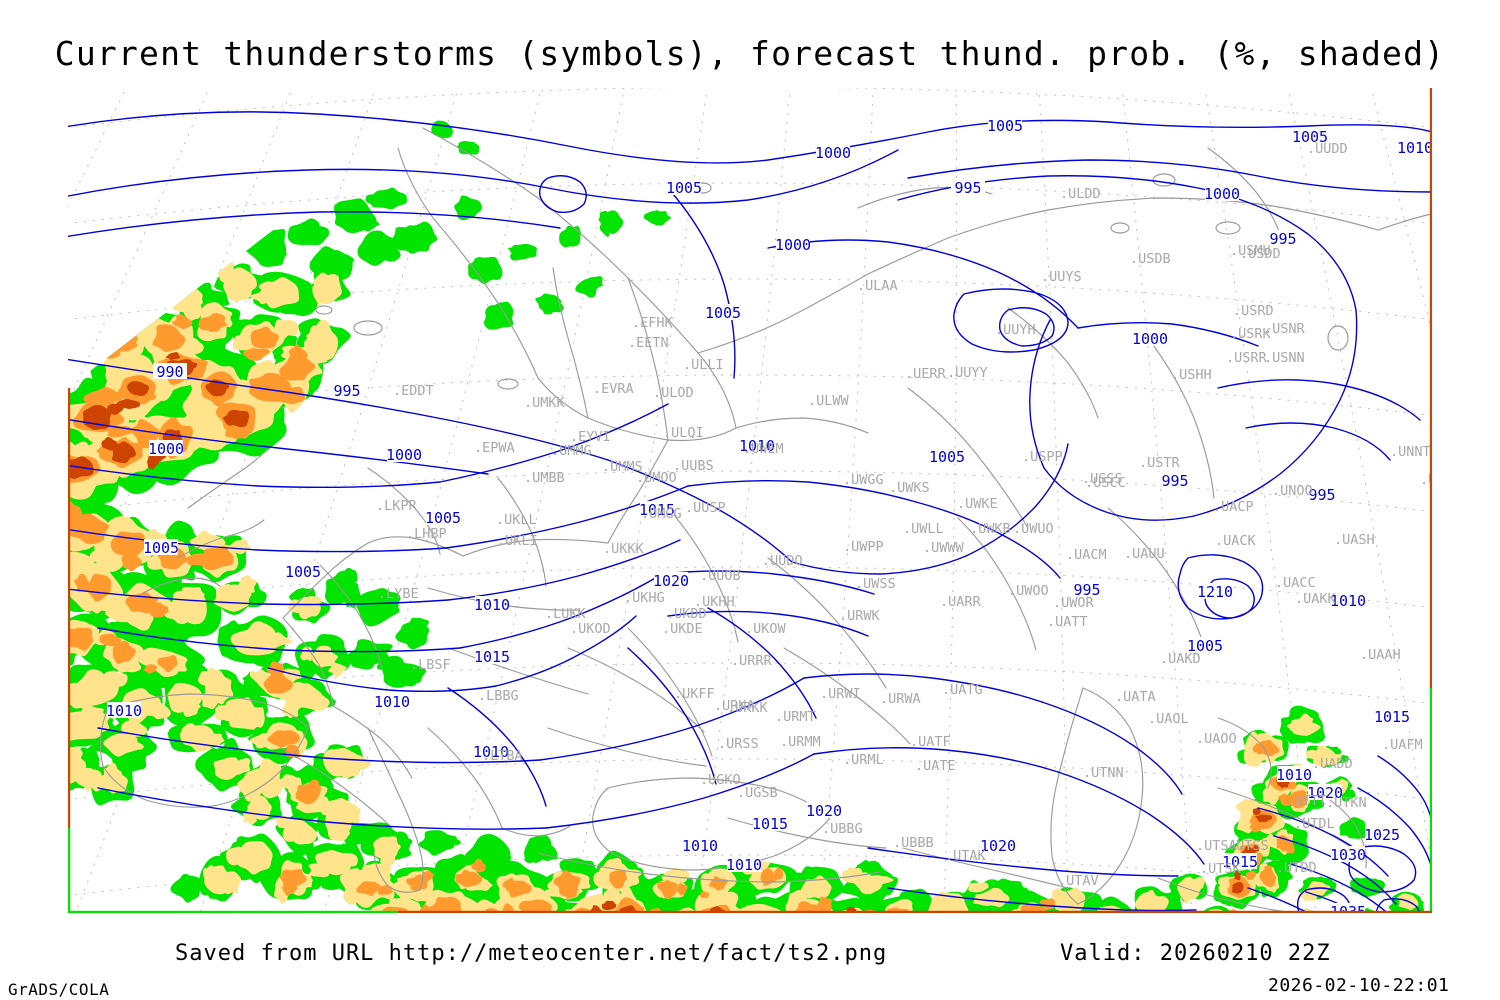 The image size is (1500, 1000). Describe the element at coordinates (1354, 540) in the screenshot. I see `station-label: .UASH` at that location.